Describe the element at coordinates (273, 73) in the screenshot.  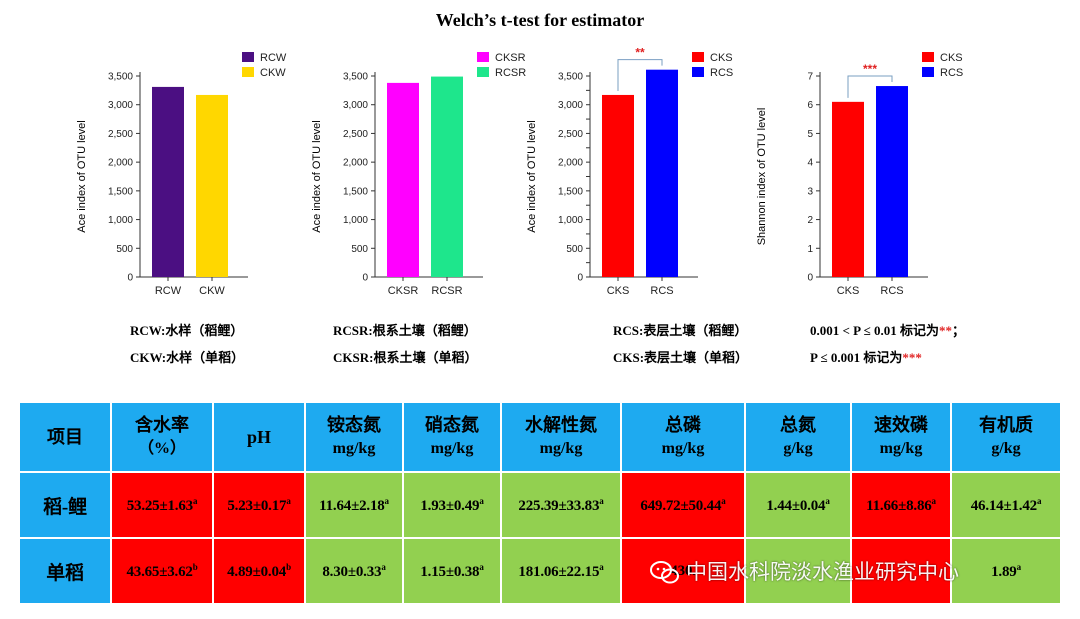
I see `legend-label: CKW` at that location.